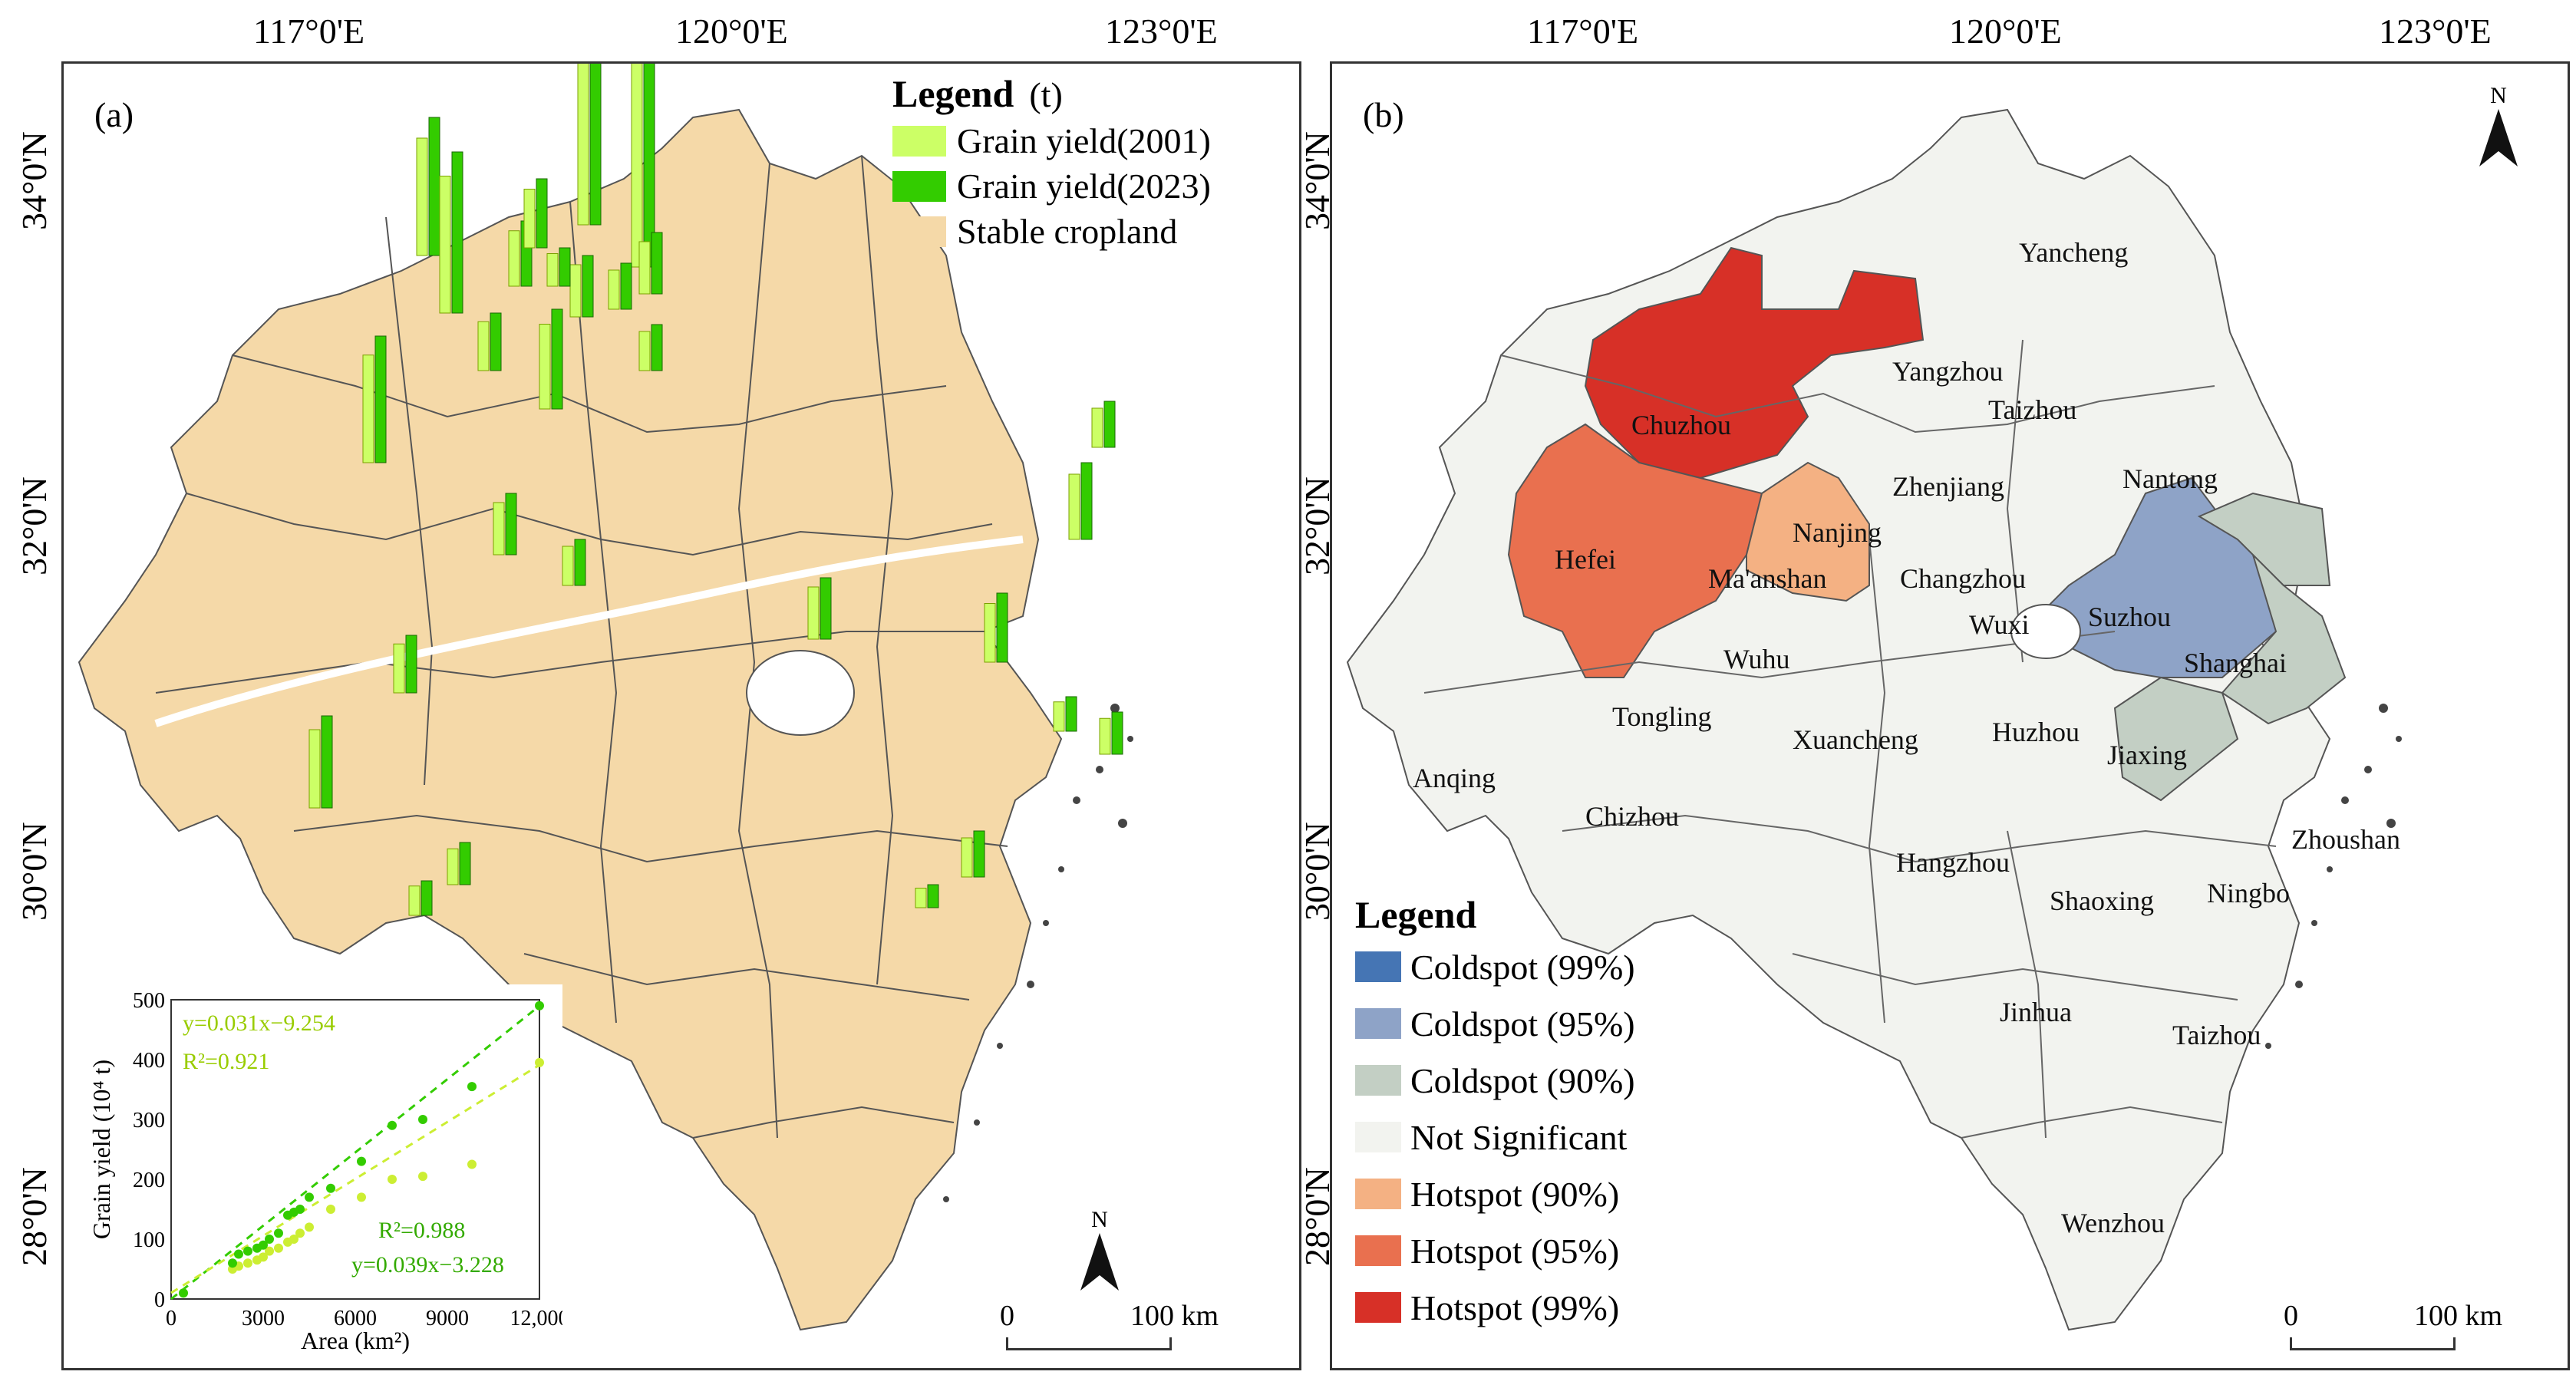 This screenshot has height=1388, width=2576. Describe the element at coordinates (2129, 617) in the screenshot. I see `city-label-suzhou: Suzhou` at that location.